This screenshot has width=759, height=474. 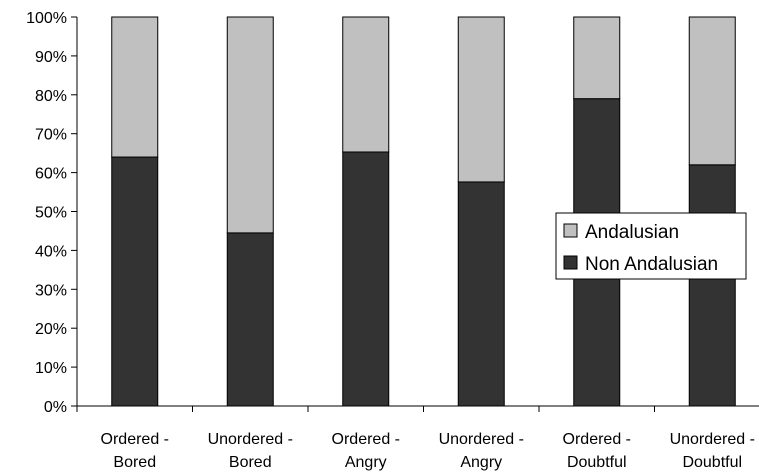 What do you see at coordinates (632, 232) in the screenshot?
I see `legend-label: Andalusian` at bounding box center [632, 232].